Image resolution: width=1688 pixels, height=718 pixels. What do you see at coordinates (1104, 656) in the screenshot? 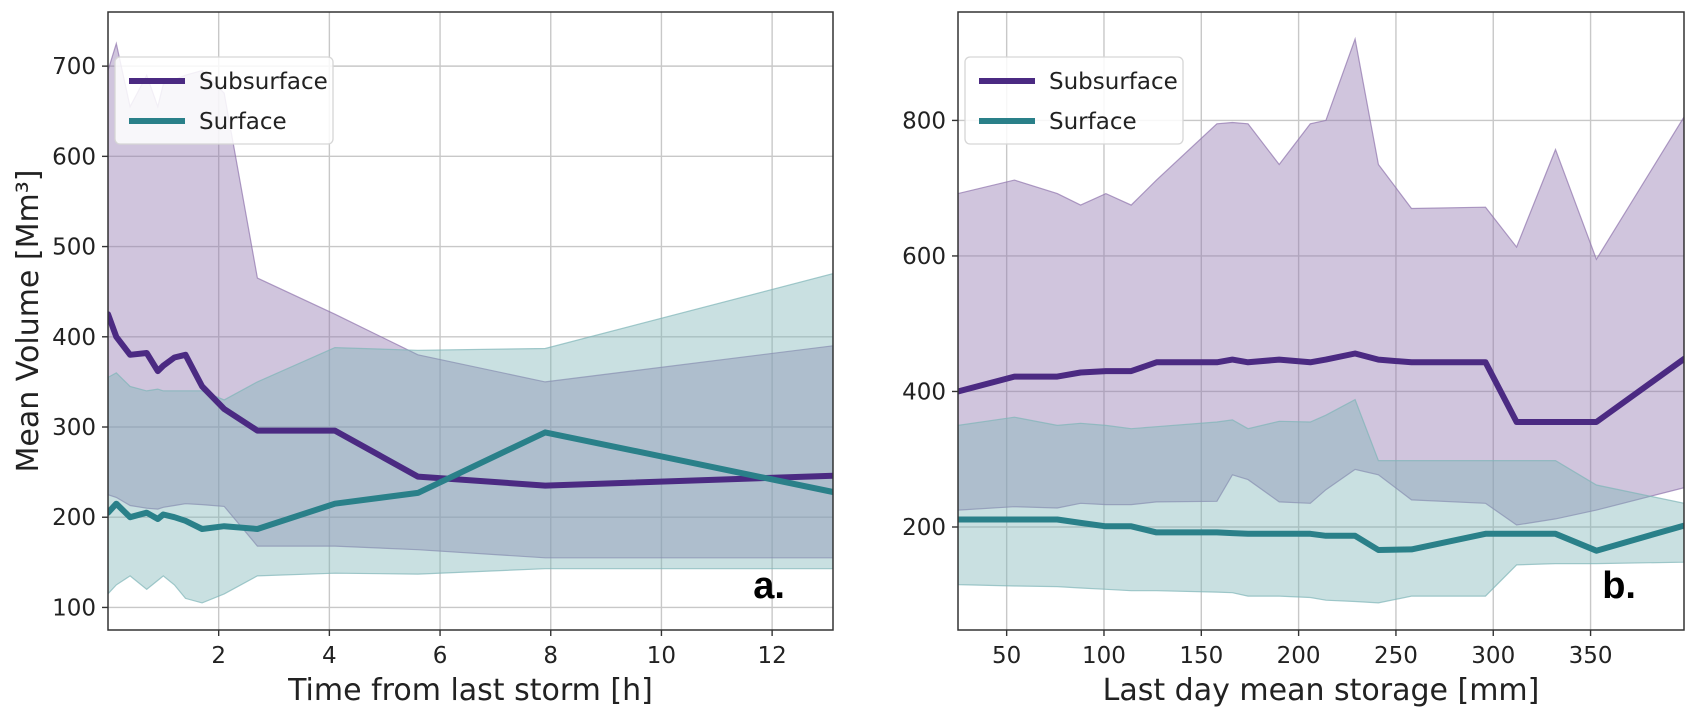
I see `x-tick-label: 100` at bounding box center [1104, 656].